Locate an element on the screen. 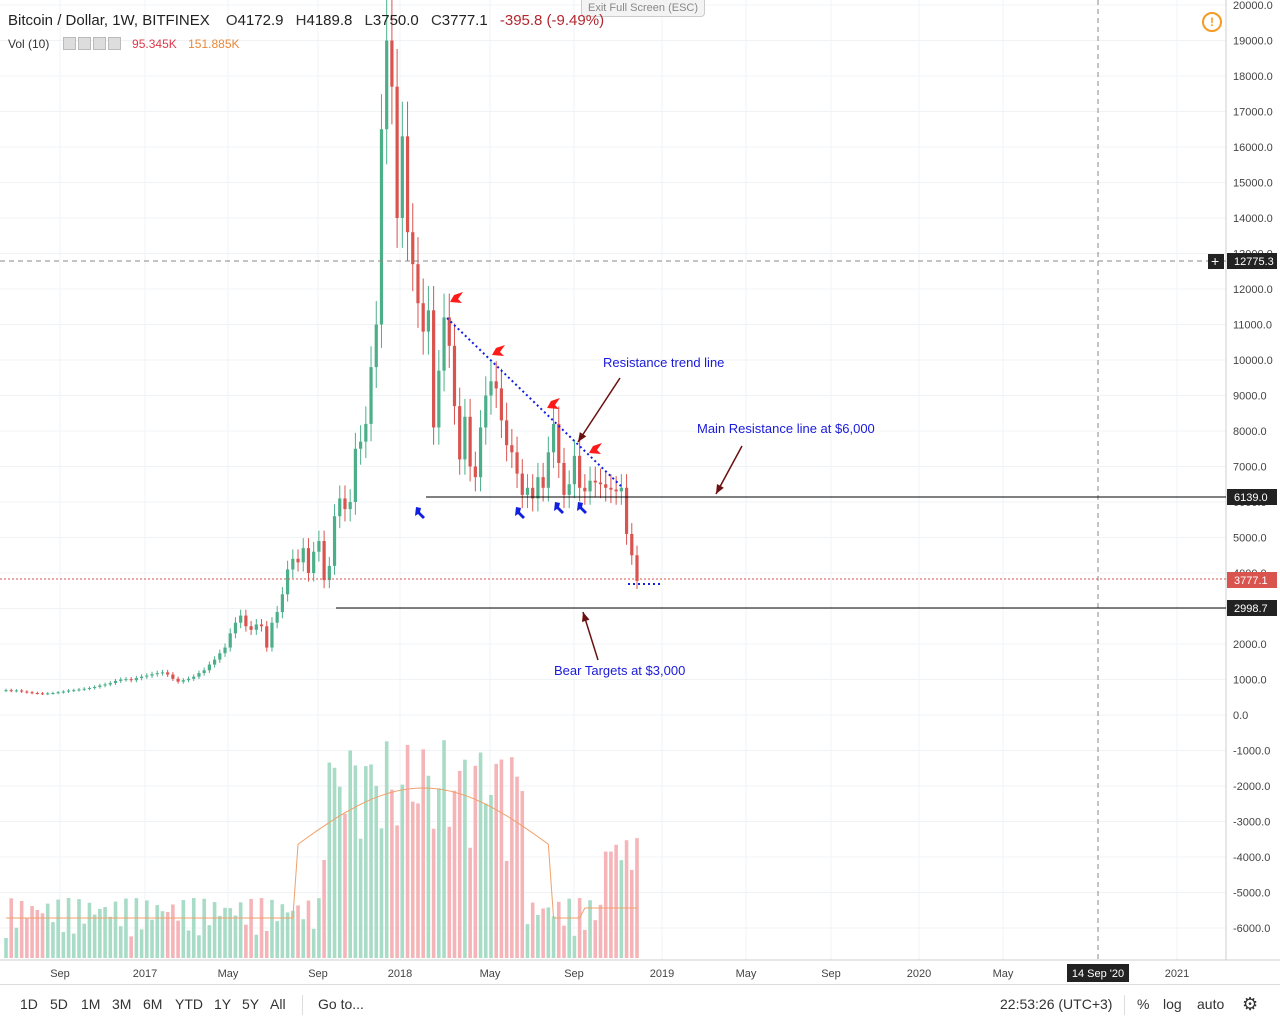  timeframe-5y: 5Y is located at coordinates (251, 1004).